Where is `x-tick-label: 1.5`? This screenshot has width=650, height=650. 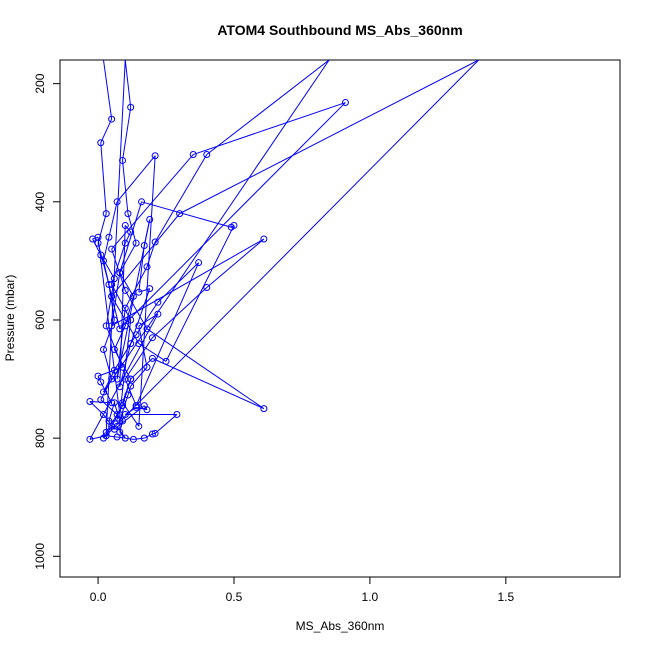 x-tick-label: 1.5 is located at coordinates (505, 597).